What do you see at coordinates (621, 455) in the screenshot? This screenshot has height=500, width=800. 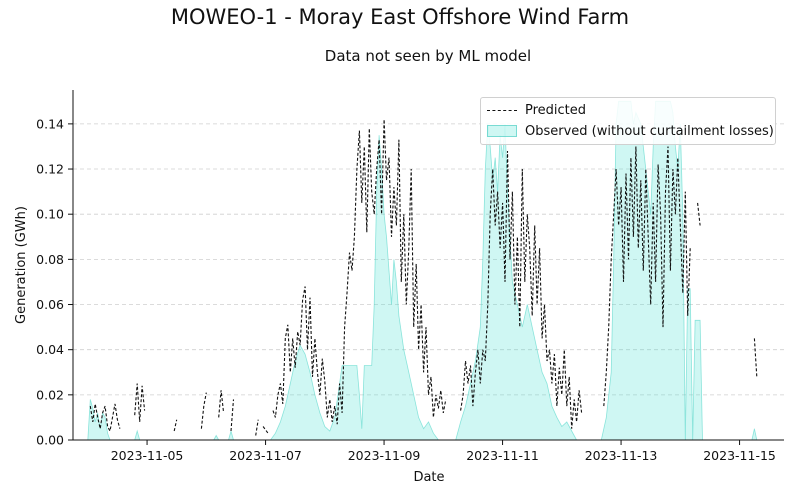 I see `x-tick-label: 2023-11-13` at bounding box center [621, 455].